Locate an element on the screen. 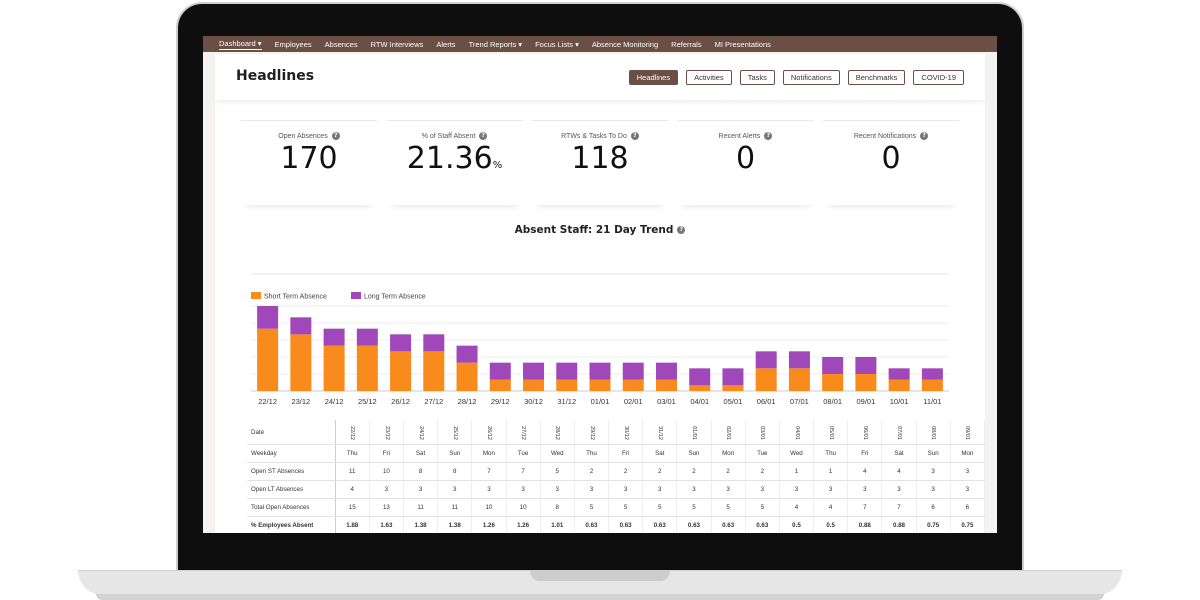  x-tick-label: 24/12 is located at coordinates (334, 401).